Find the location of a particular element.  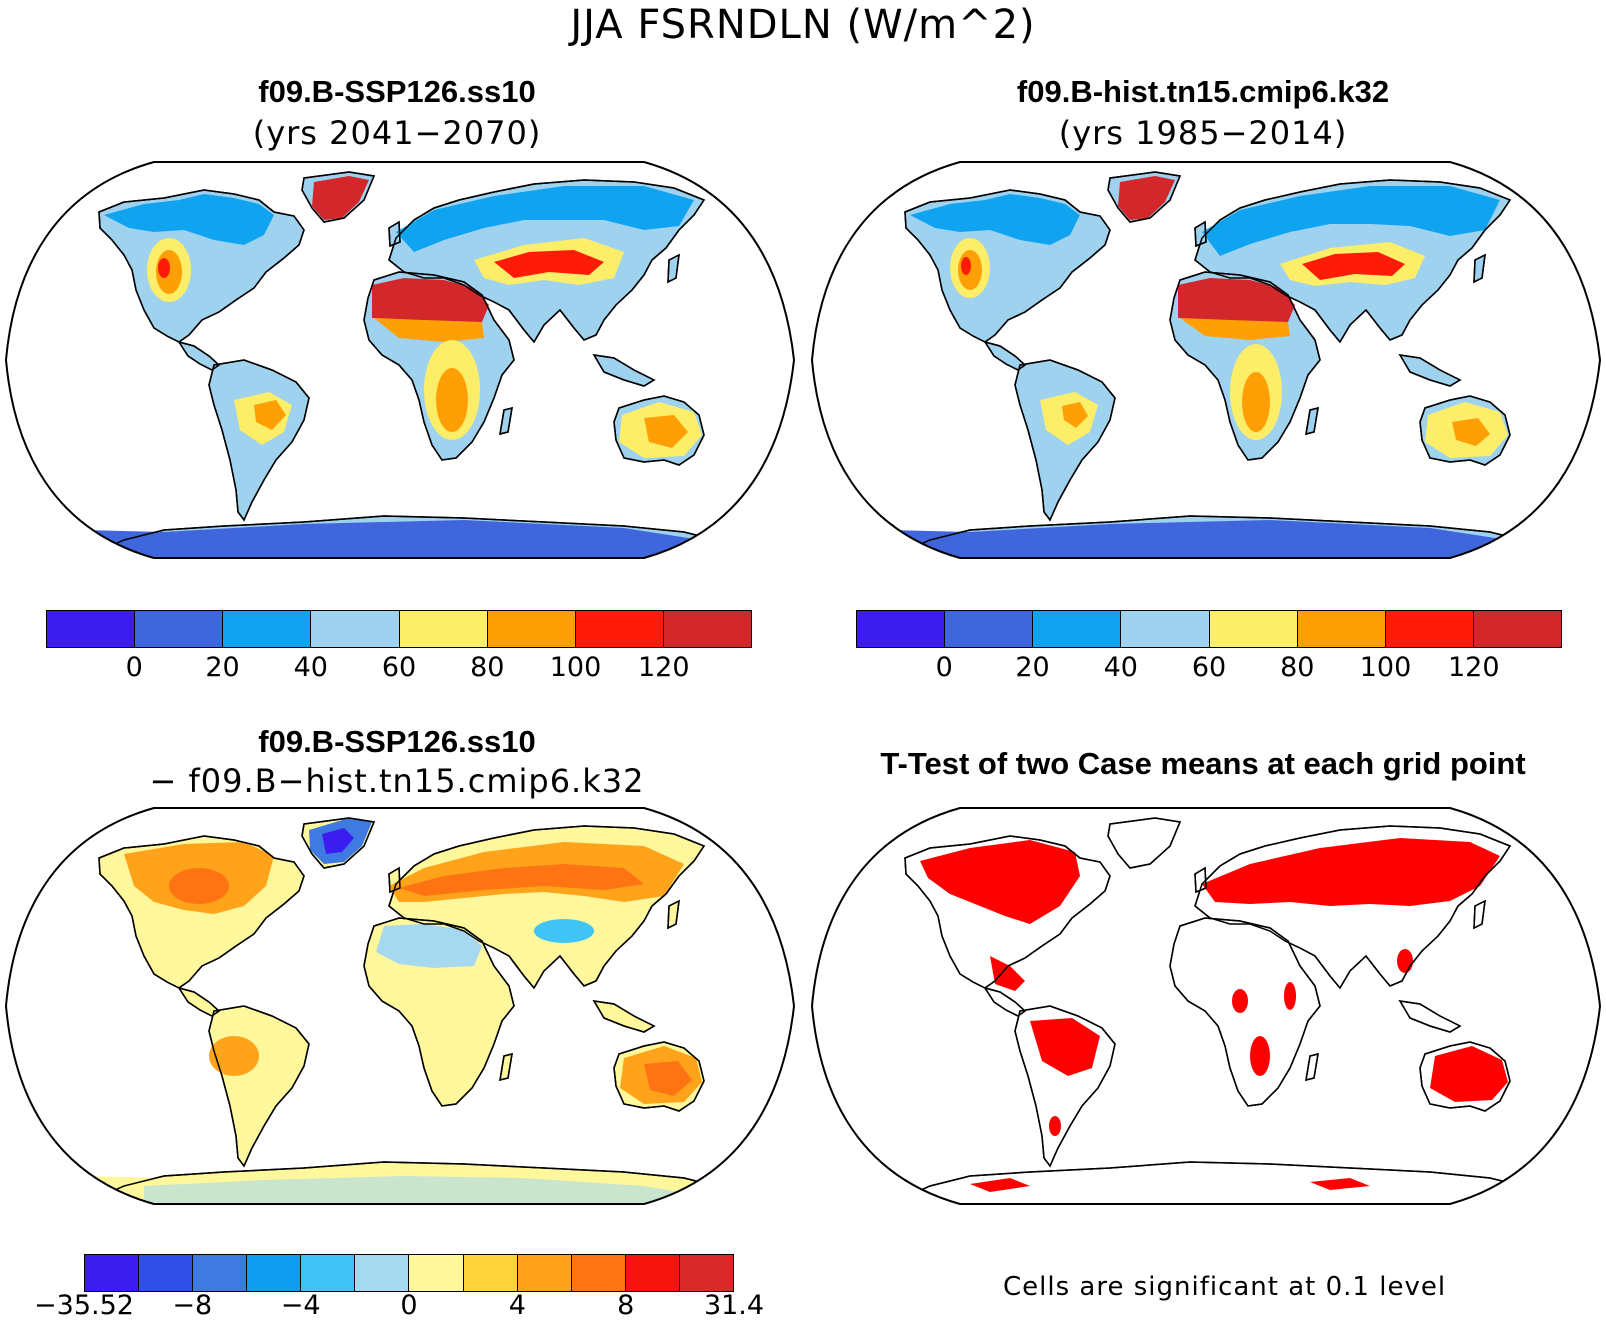

diff-colorbar-tick-label: −35.52 is located at coordinates (84, 1305).